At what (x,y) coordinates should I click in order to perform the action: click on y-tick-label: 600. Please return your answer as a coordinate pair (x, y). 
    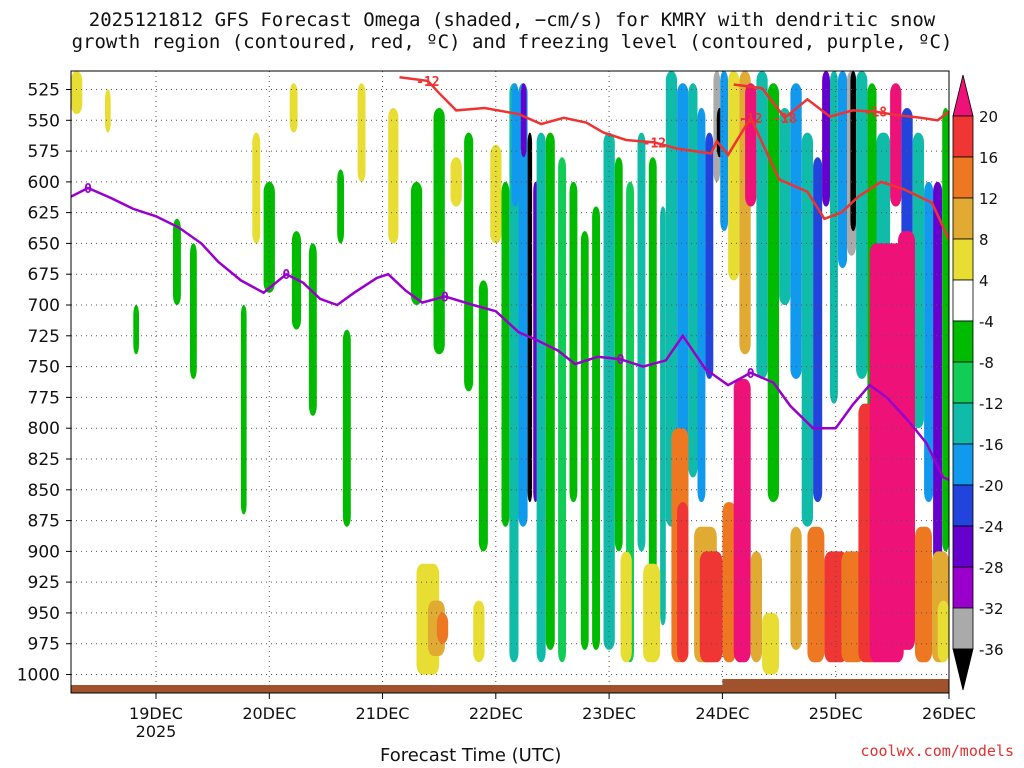
    Looking at the image, I should click on (44, 183).